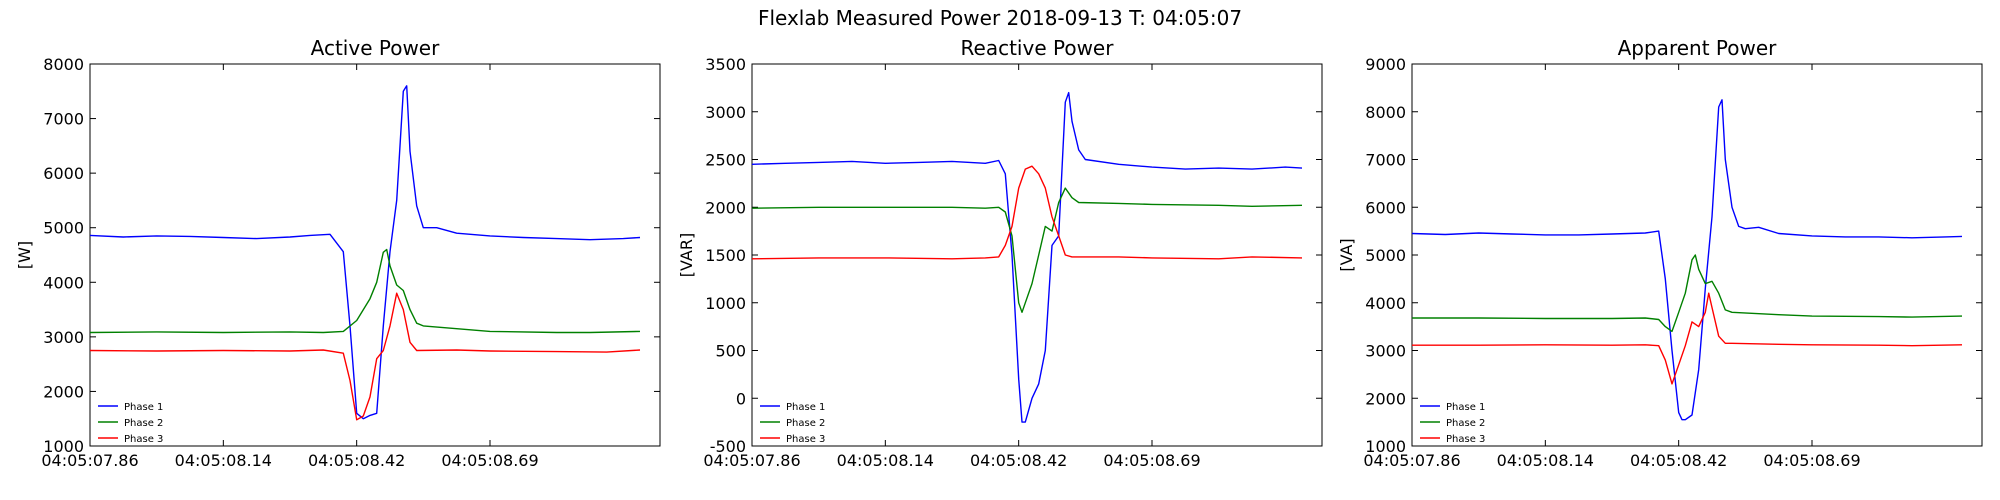 The image size is (2000, 500). What do you see at coordinates (885, 460) in the screenshot?
I see `reactive-power-xtick-label: 04:05:08.14` at bounding box center [885, 460].